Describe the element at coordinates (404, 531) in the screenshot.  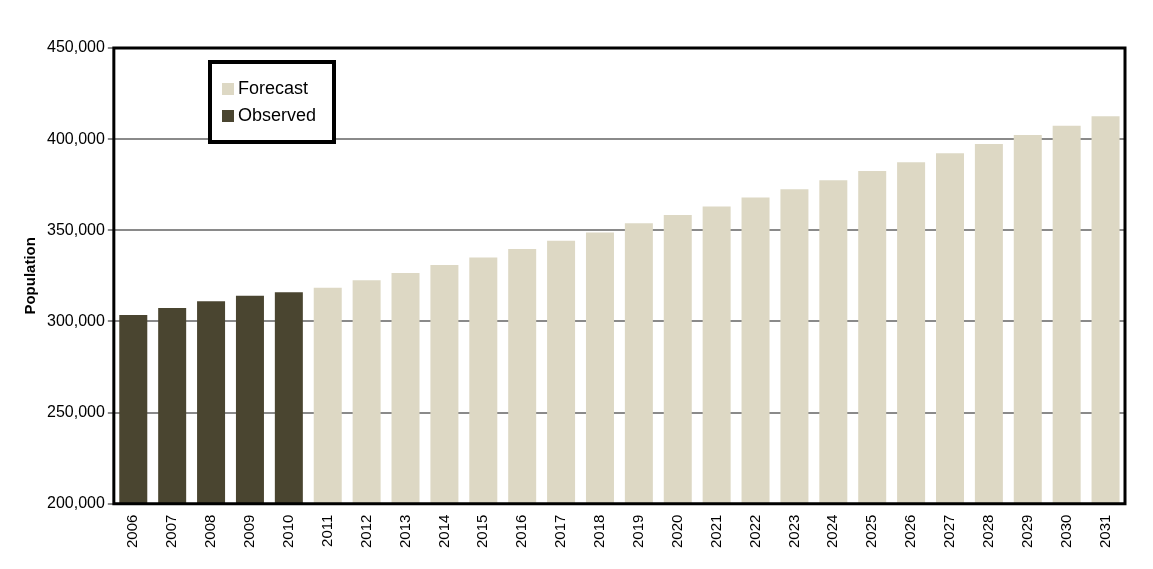
I see `x-tick-label: 2013` at that location.